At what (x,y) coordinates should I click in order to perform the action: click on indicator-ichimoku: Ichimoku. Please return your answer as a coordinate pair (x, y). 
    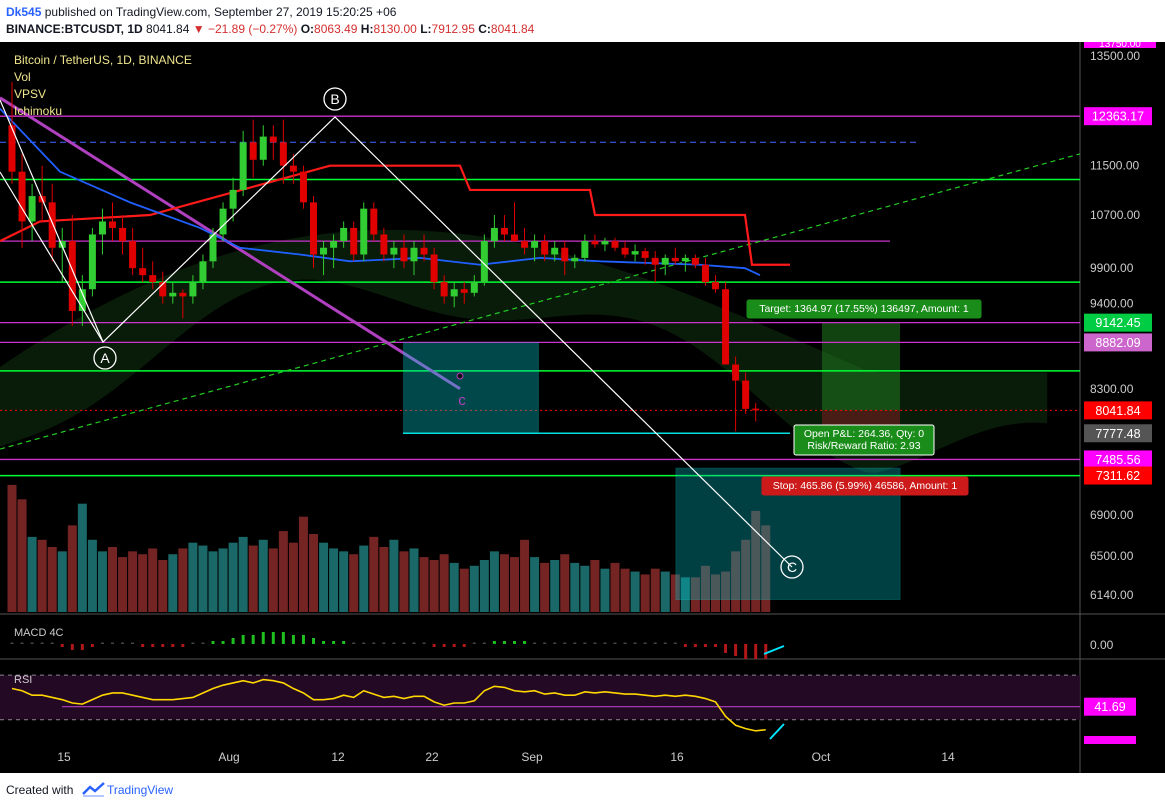
    Looking at the image, I should click on (38, 111).